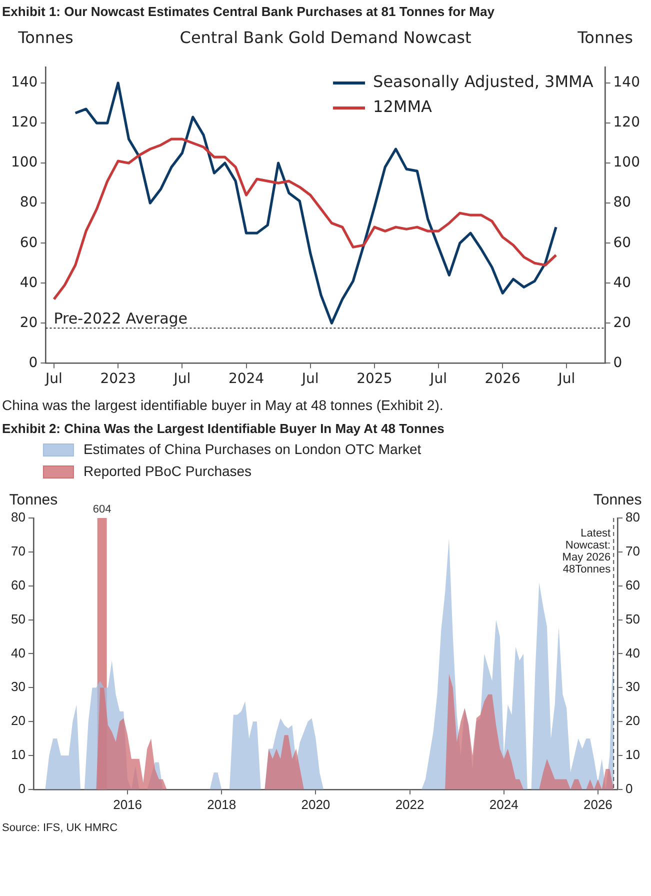 This screenshot has height=896, width=651. What do you see at coordinates (626, 122) in the screenshot?
I see `y2-tick-label: 120` at bounding box center [626, 122].